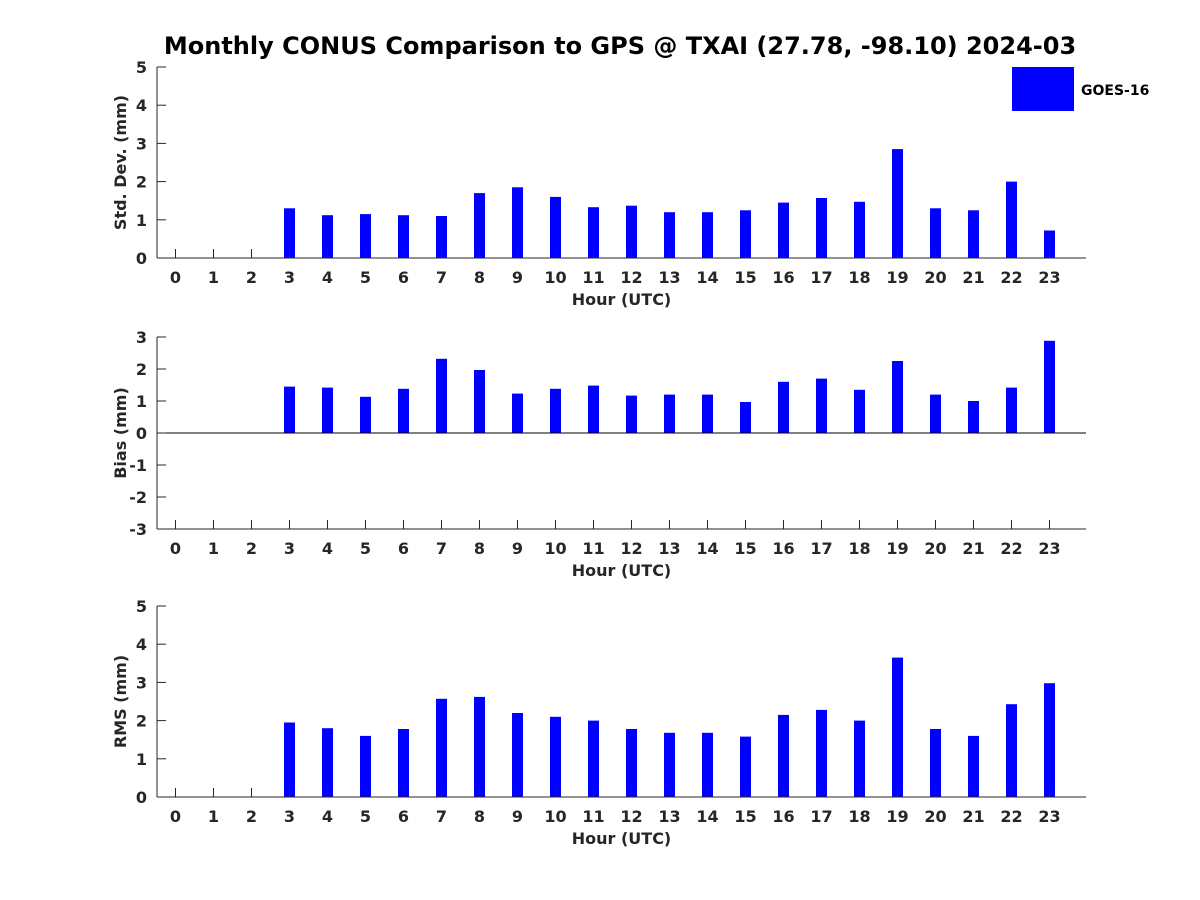  I want to click on bias-xtick-label: 15, so click(745, 548).